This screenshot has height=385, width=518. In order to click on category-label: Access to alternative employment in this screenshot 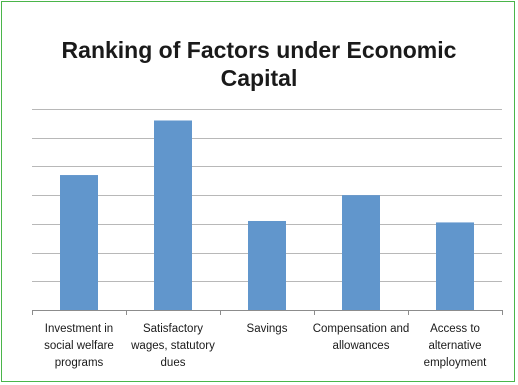, I will do `click(455, 346)`.